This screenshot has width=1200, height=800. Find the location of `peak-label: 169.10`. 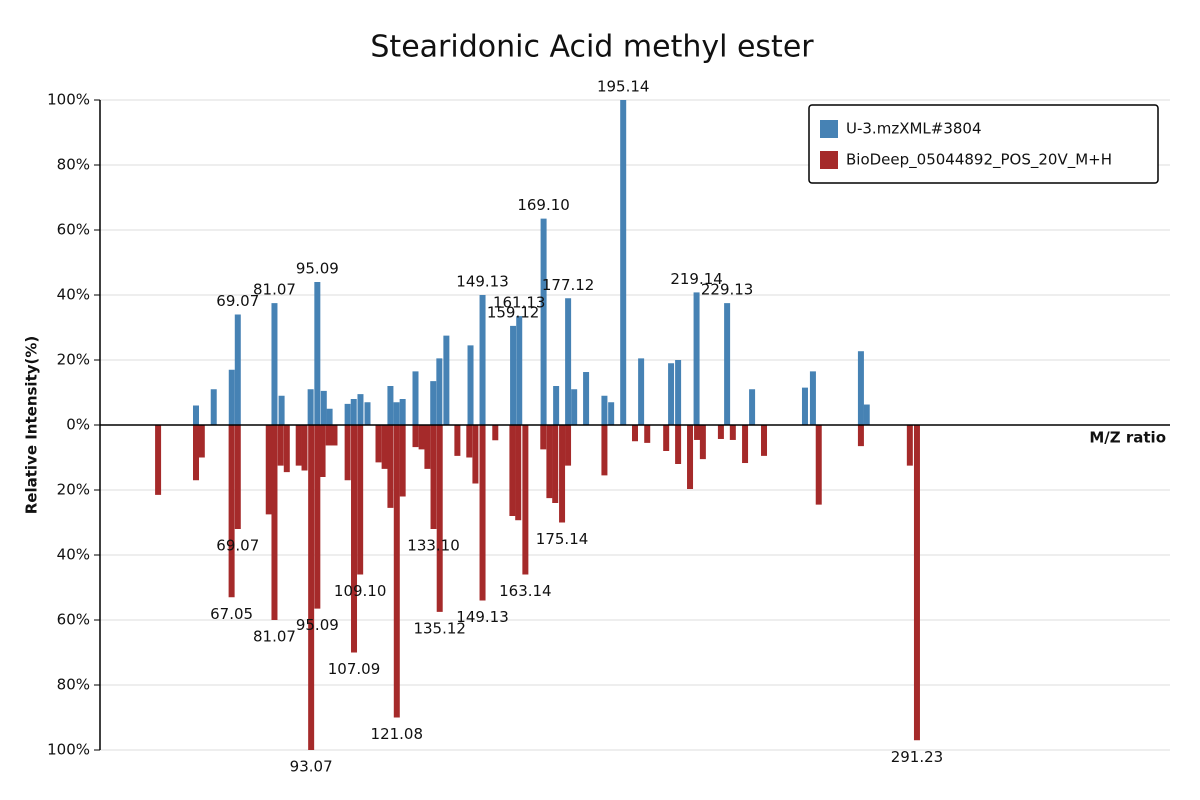

peak-label: 169.10 is located at coordinates (543, 205).